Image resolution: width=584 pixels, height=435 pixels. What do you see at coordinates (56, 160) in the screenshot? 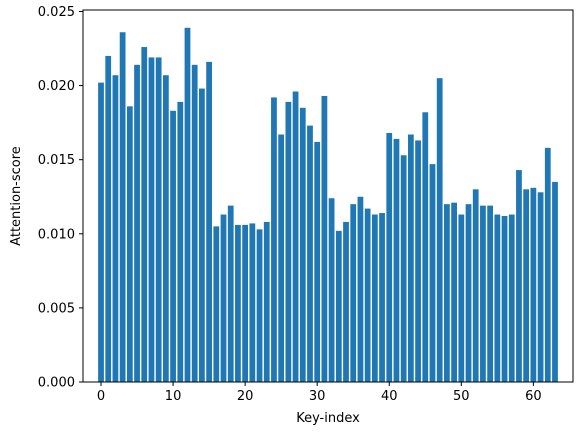
I see `y-tick-label: 0.015` at bounding box center [56, 160].